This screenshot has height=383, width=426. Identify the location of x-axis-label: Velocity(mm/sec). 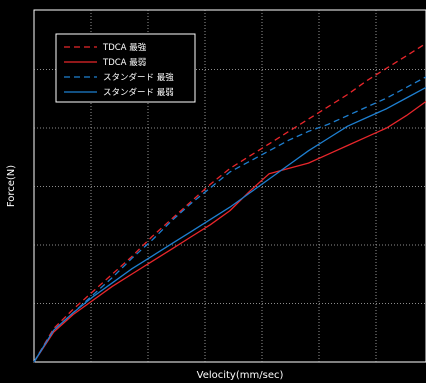
(240, 375).